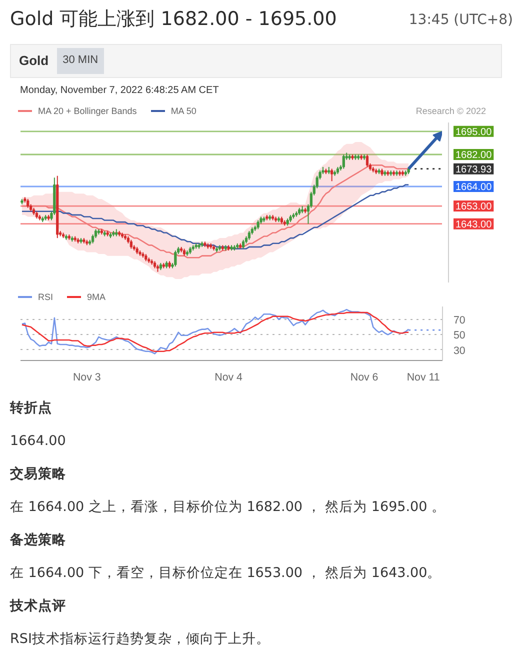 Image resolution: width=525 pixels, height=658 pixels. I want to click on x-tick-label: Nov 11, so click(423, 378).